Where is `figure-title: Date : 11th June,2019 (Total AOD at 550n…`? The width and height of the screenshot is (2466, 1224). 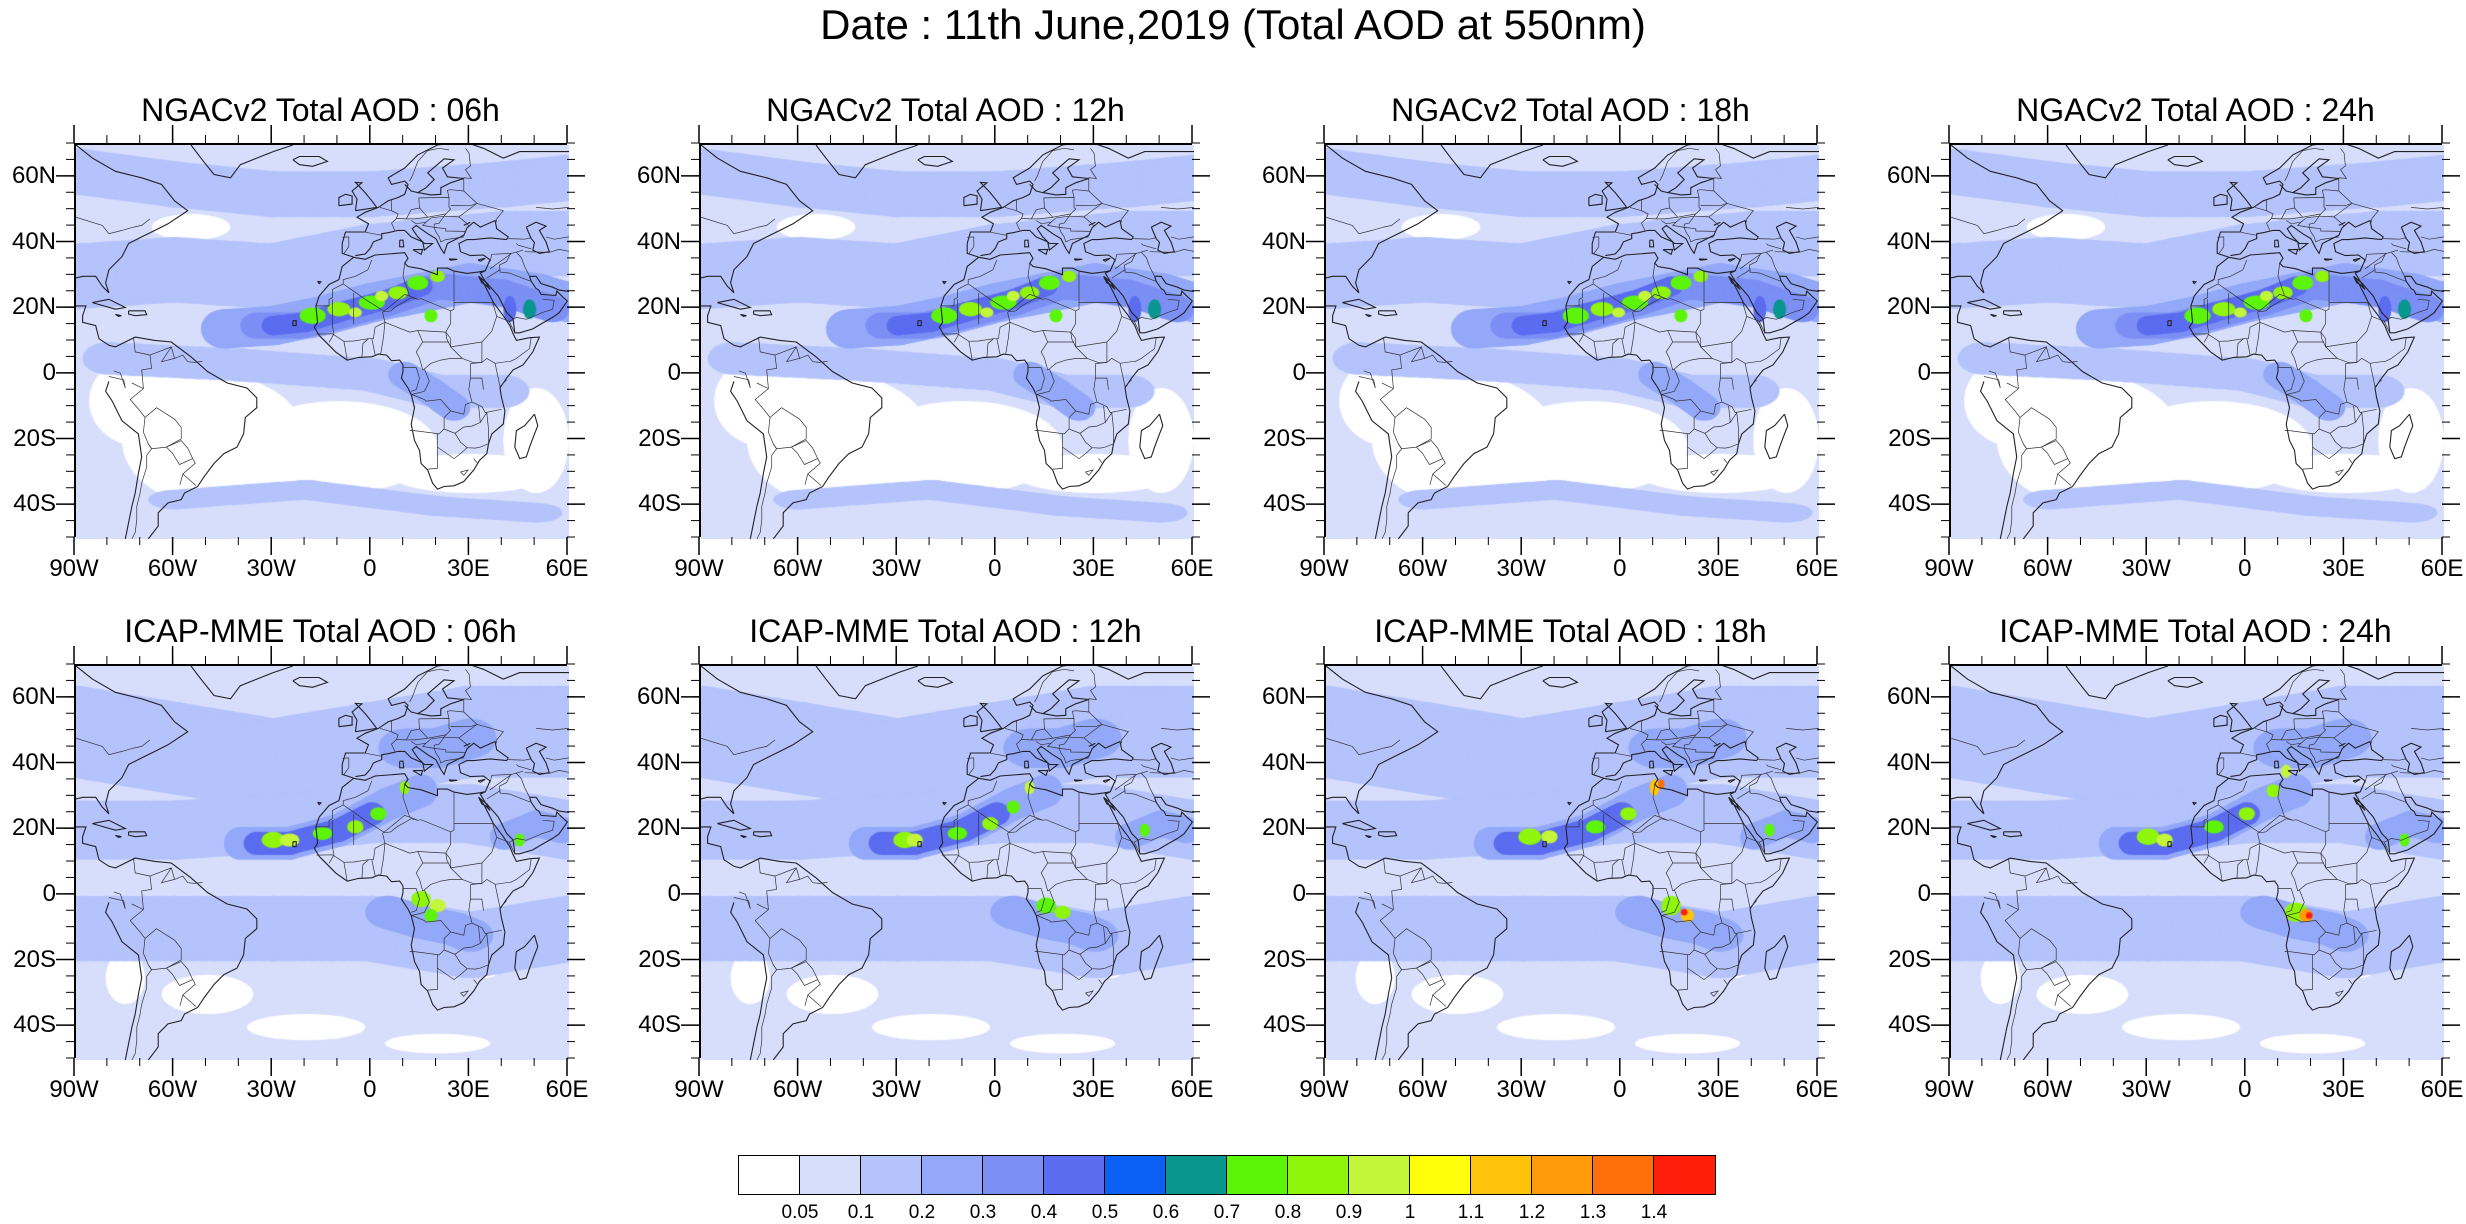 figure-title: Date : 11th June,2019 (Total AOD at 550n… is located at coordinates (1233, 25).